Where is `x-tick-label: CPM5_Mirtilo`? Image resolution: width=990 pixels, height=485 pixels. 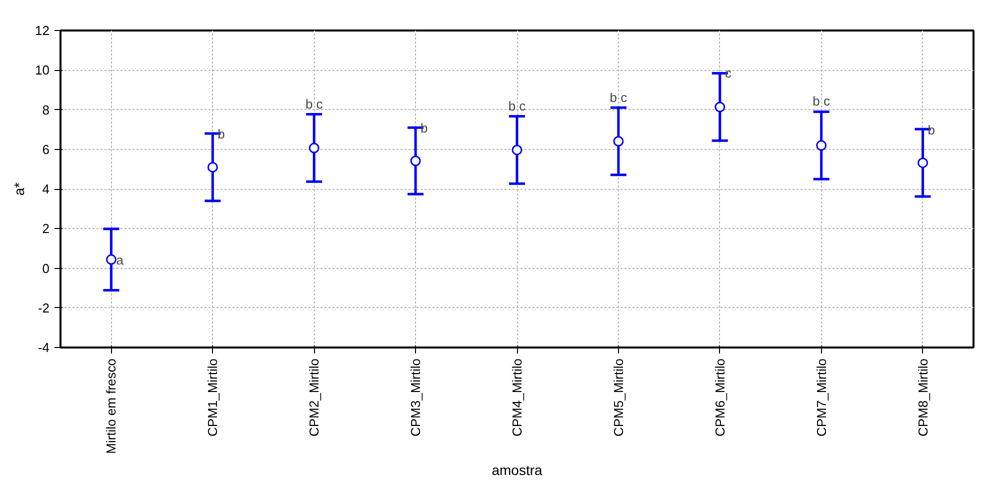
x-tick-label: CPM5_Mirtilo is located at coordinates (618, 397).